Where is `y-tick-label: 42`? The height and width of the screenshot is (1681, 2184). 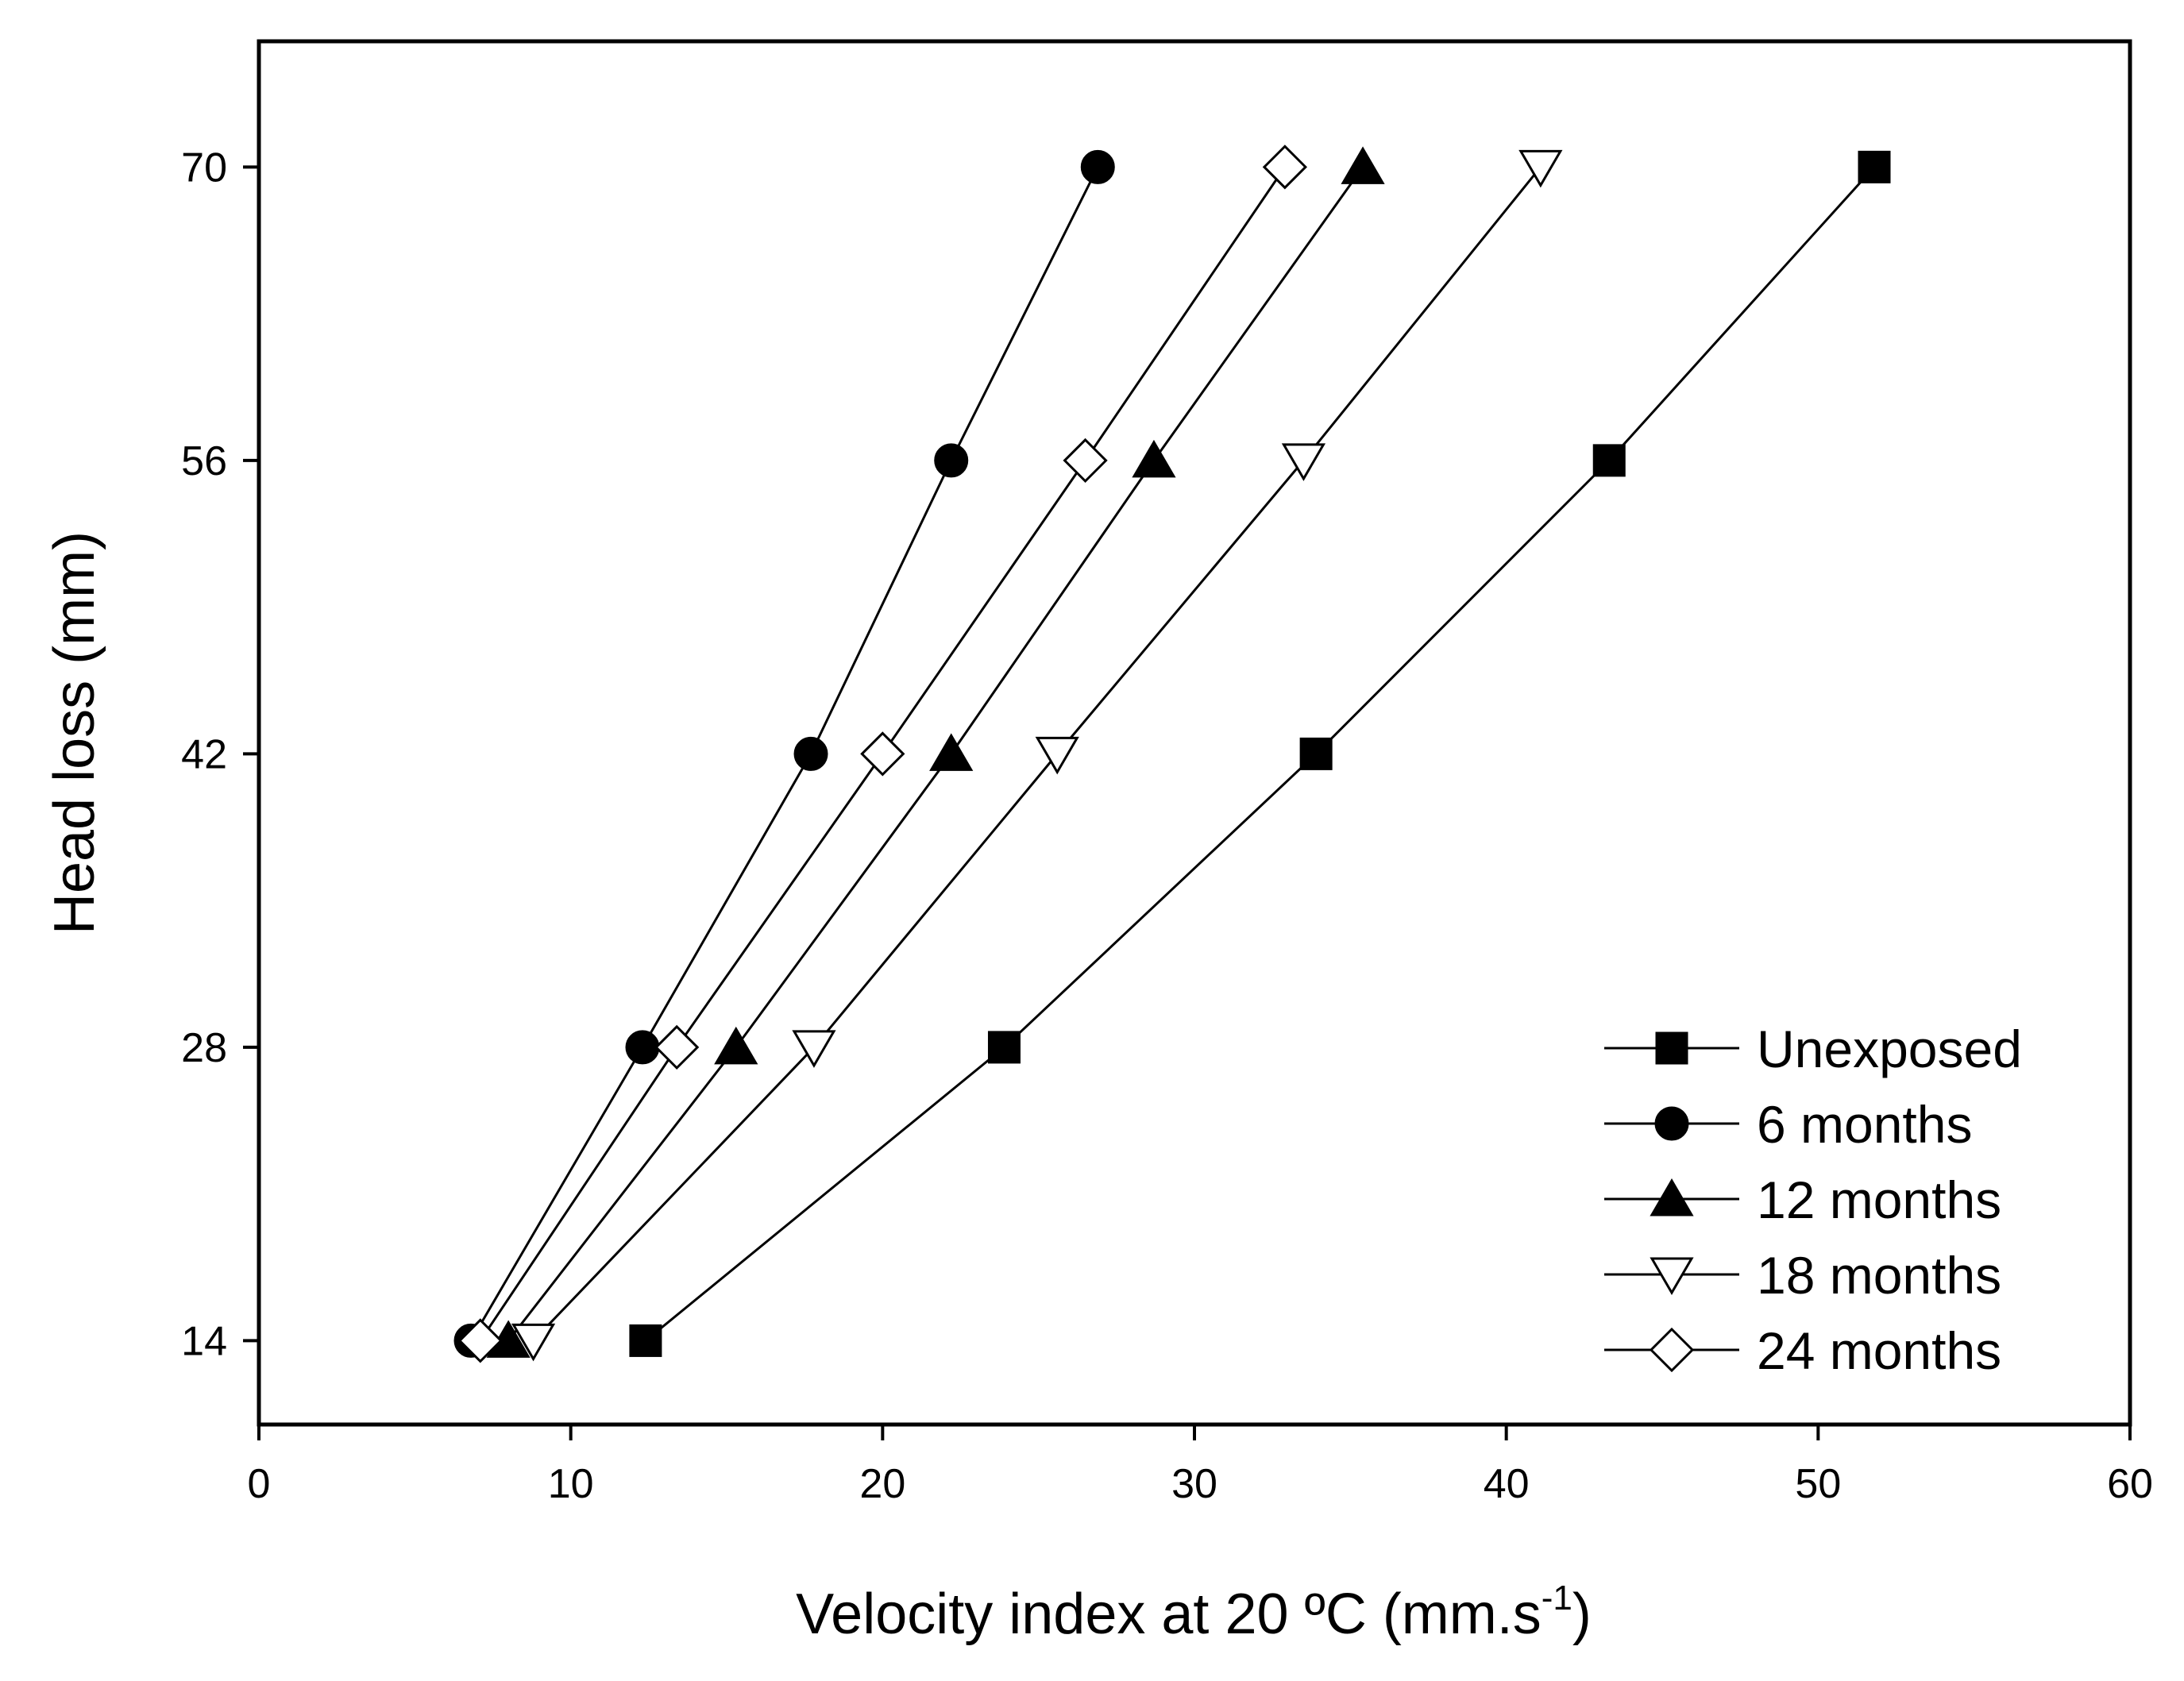 y-tick-label: 42 is located at coordinates (204, 754).